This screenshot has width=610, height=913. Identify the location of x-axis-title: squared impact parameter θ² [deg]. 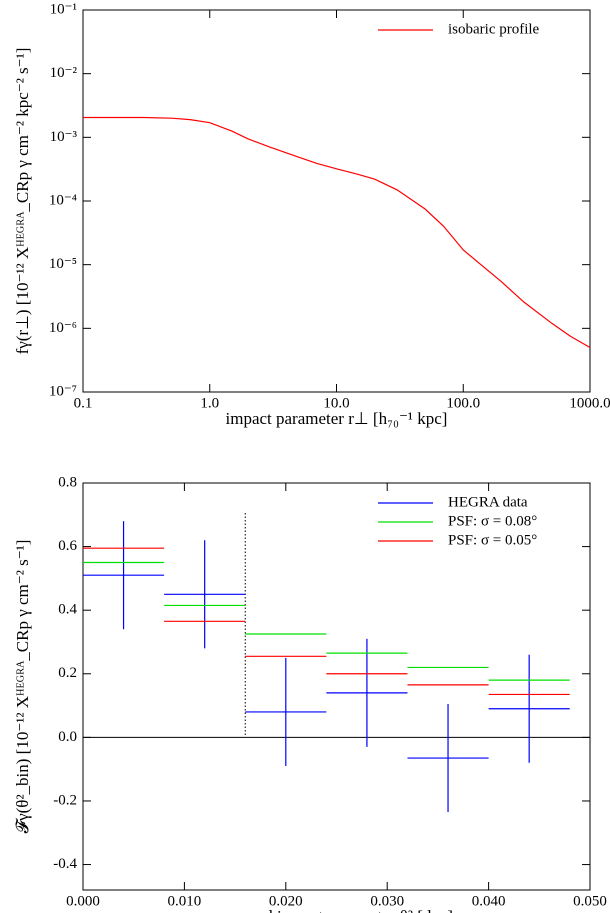
(336, 910).